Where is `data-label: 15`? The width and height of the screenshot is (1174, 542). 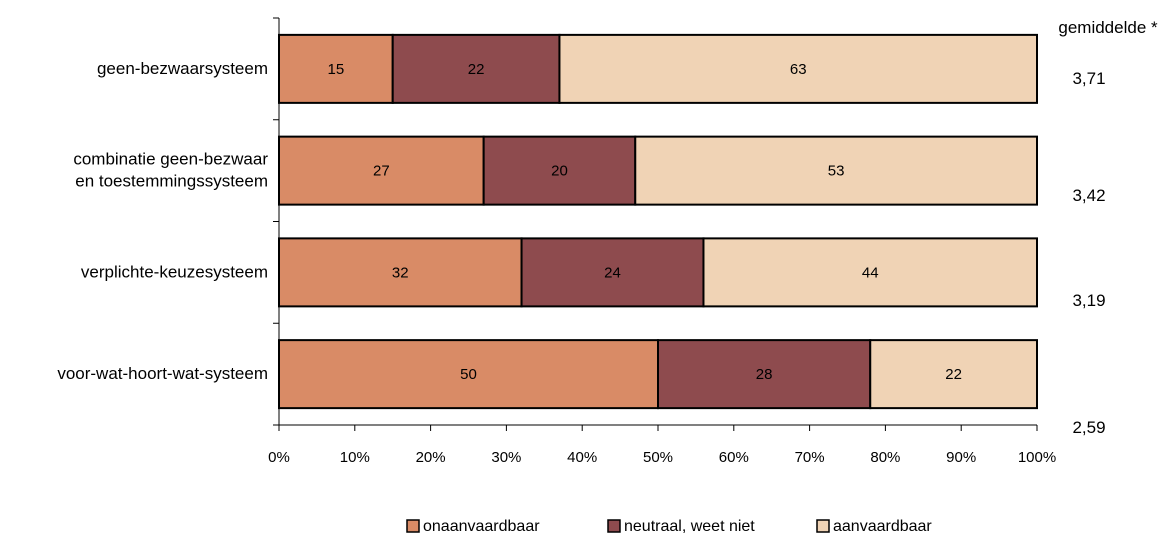
data-label: 15 is located at coordinates (336, 69).